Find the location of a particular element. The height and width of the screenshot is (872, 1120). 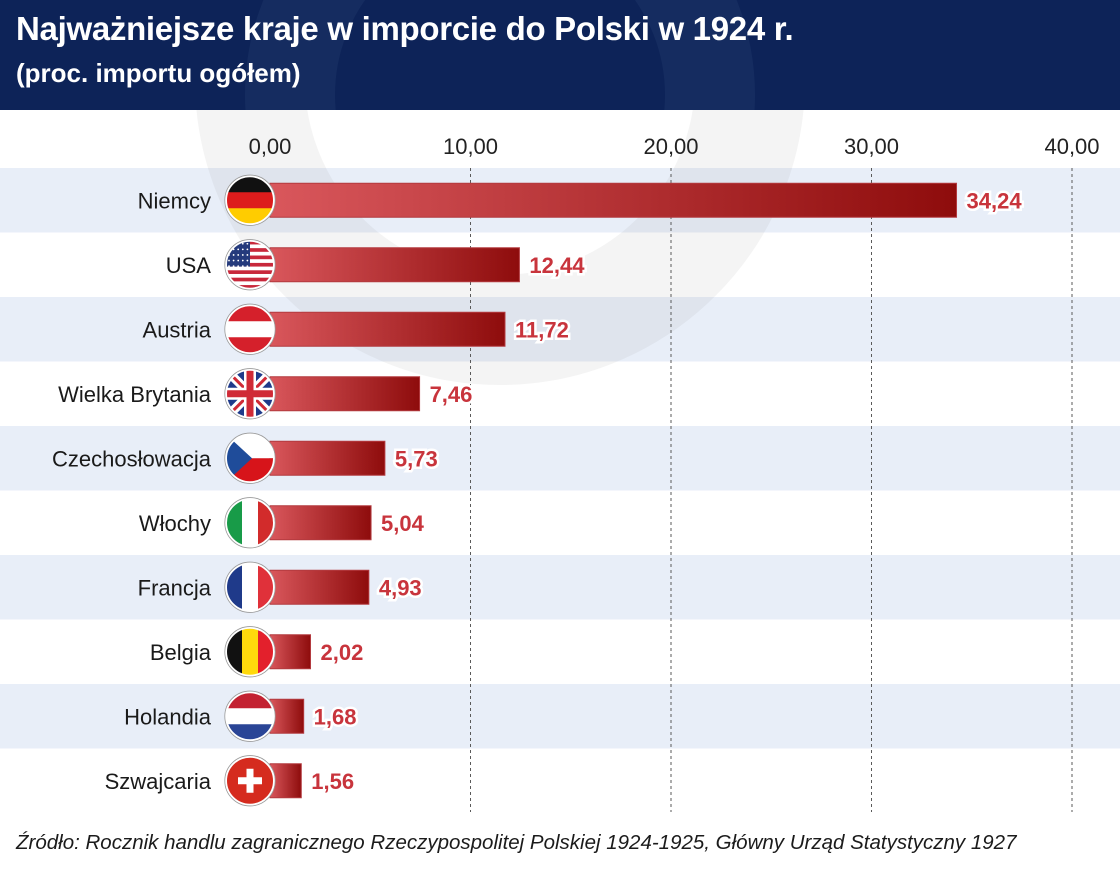

data-label: 12,44 is located at coordinates (557, 265).